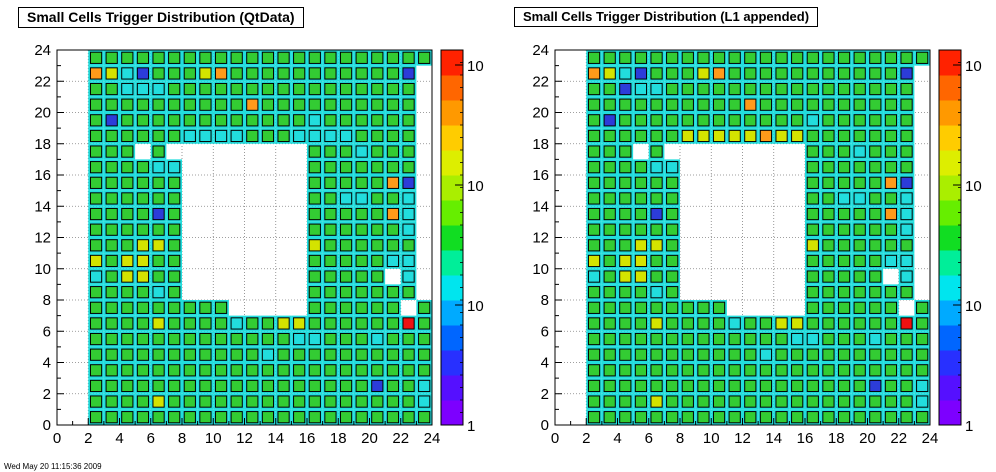 This screenshot has width=996, height=472. I want to click on x-tick-label: 14, so click(275, 438).